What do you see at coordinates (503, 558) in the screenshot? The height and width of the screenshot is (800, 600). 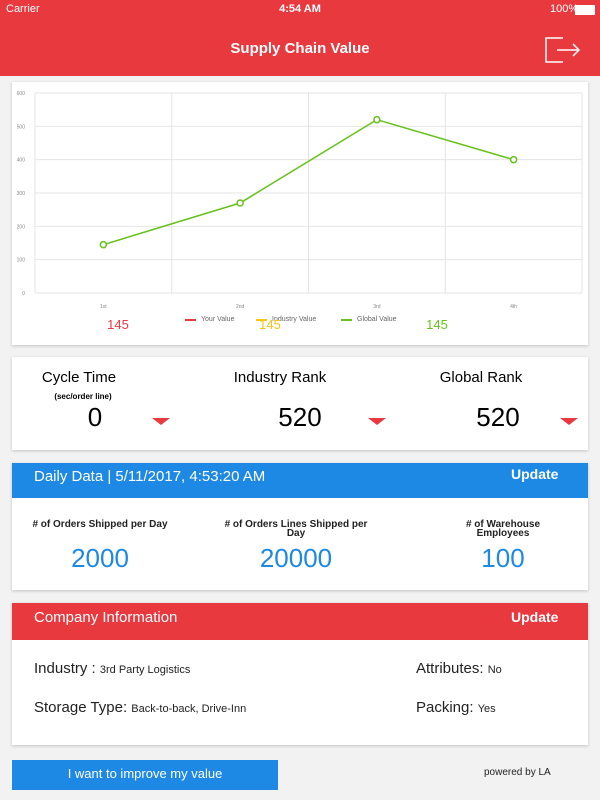 I see `daily-value: 100` at bounding box center [503, 558].